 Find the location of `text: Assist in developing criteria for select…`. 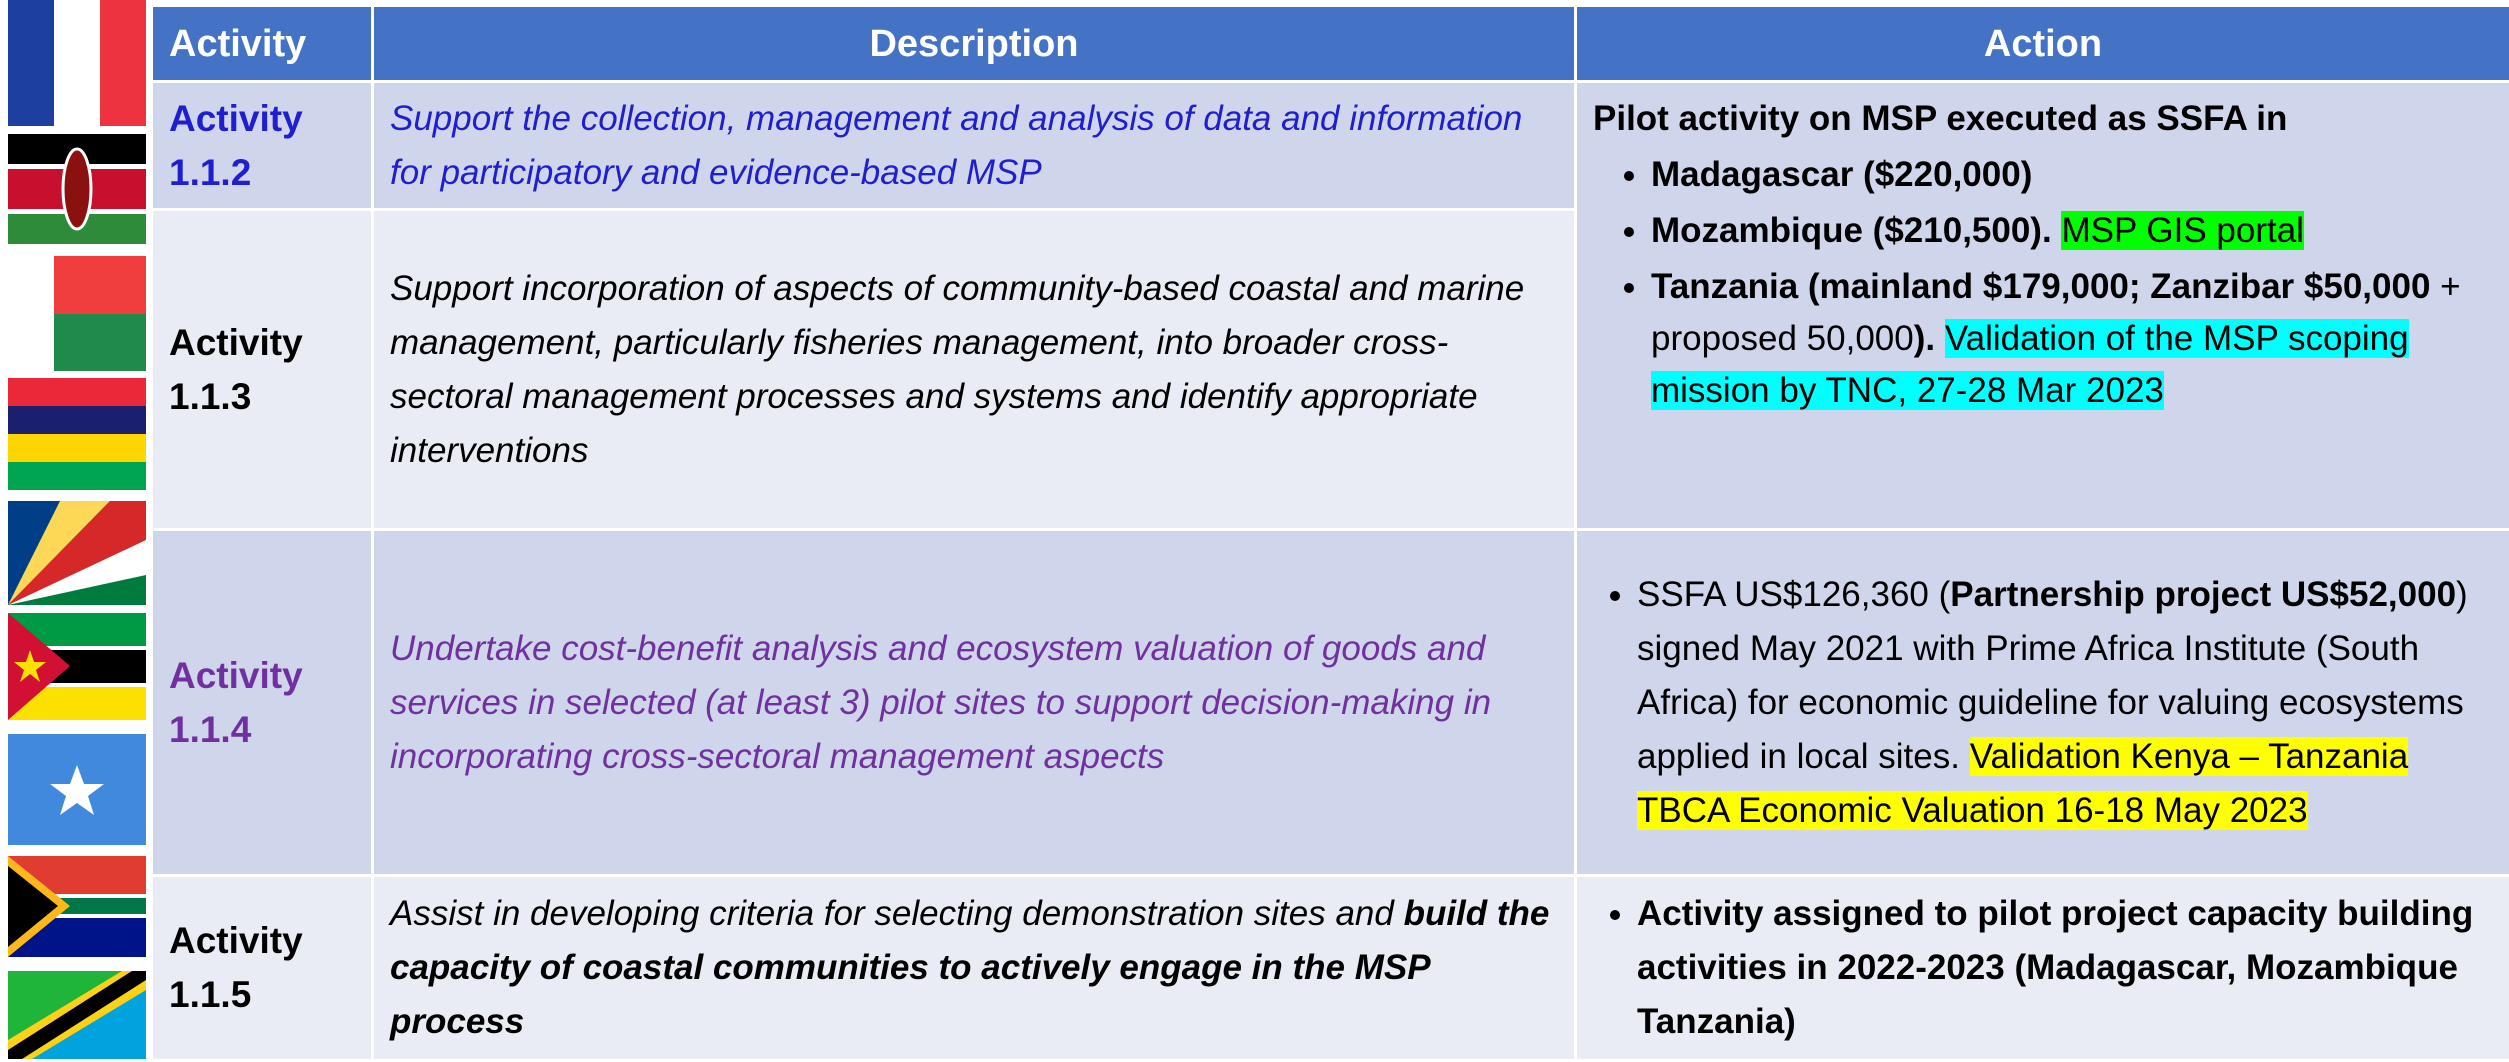

text: Assist in developing criteria for select… is located at coordinates (892, 913).